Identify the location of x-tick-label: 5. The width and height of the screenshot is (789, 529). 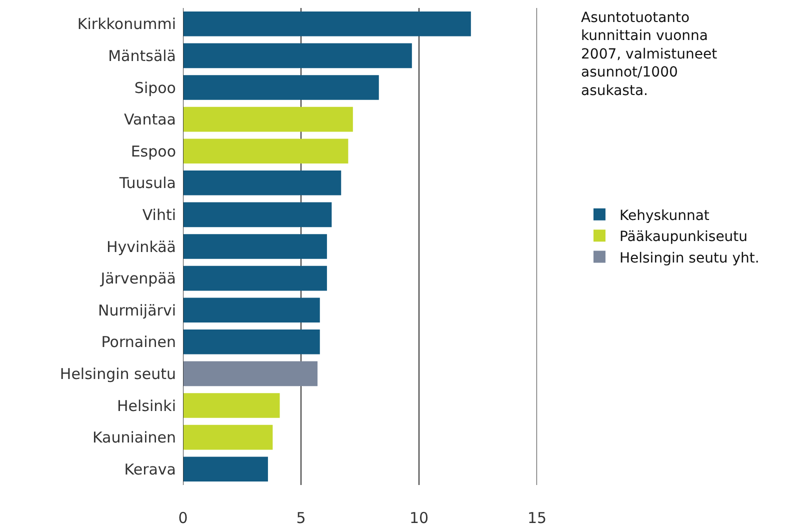
(301, 518).